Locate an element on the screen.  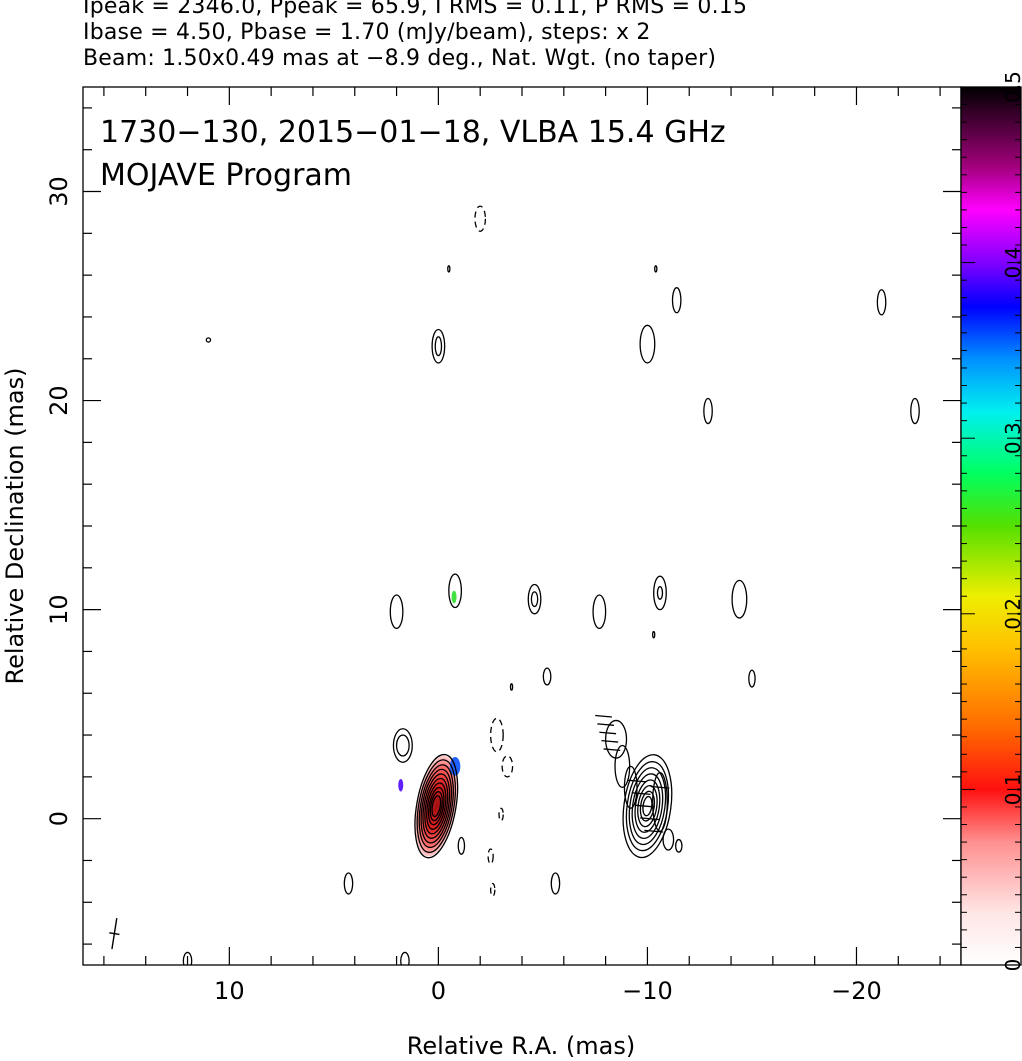
y-axis-label: Relative Declination (mas) is located at coordinates (15, 525).